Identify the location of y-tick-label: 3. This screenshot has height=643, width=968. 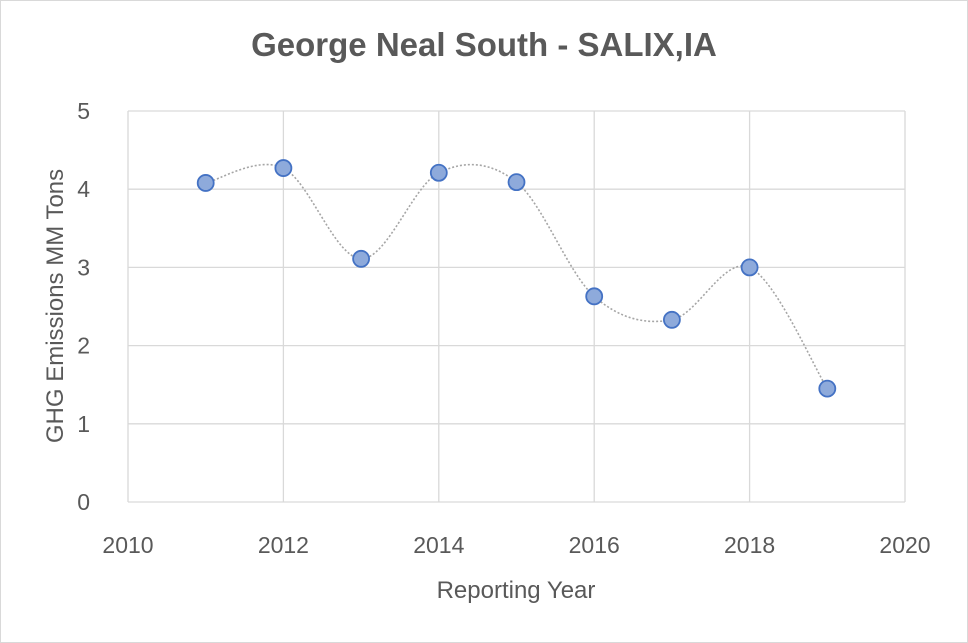
(83, 267).